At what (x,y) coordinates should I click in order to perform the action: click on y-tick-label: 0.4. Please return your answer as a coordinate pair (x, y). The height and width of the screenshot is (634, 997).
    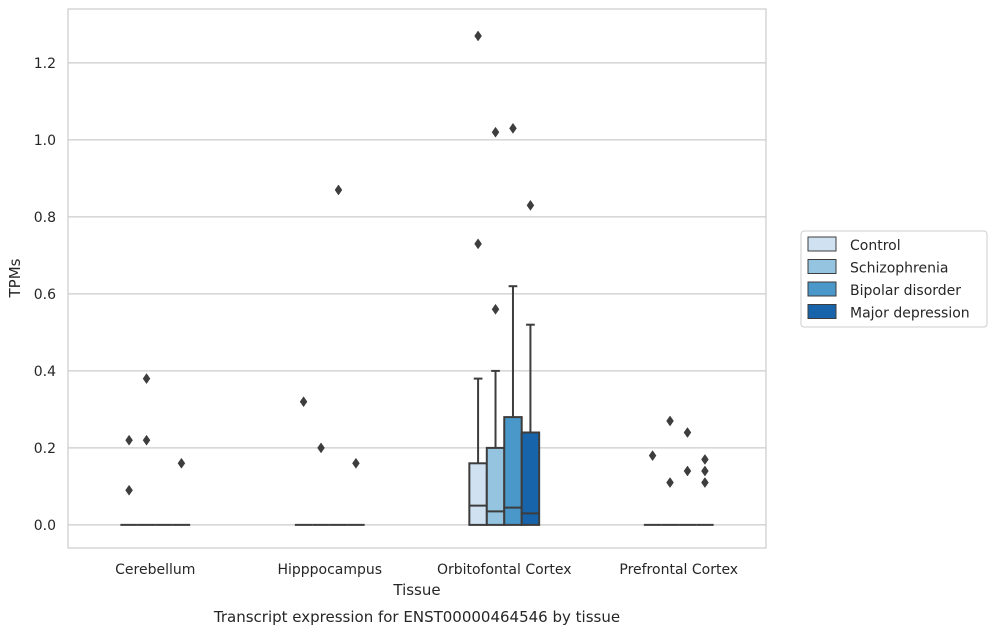
    Looking at the image, I should click on (45, 372).